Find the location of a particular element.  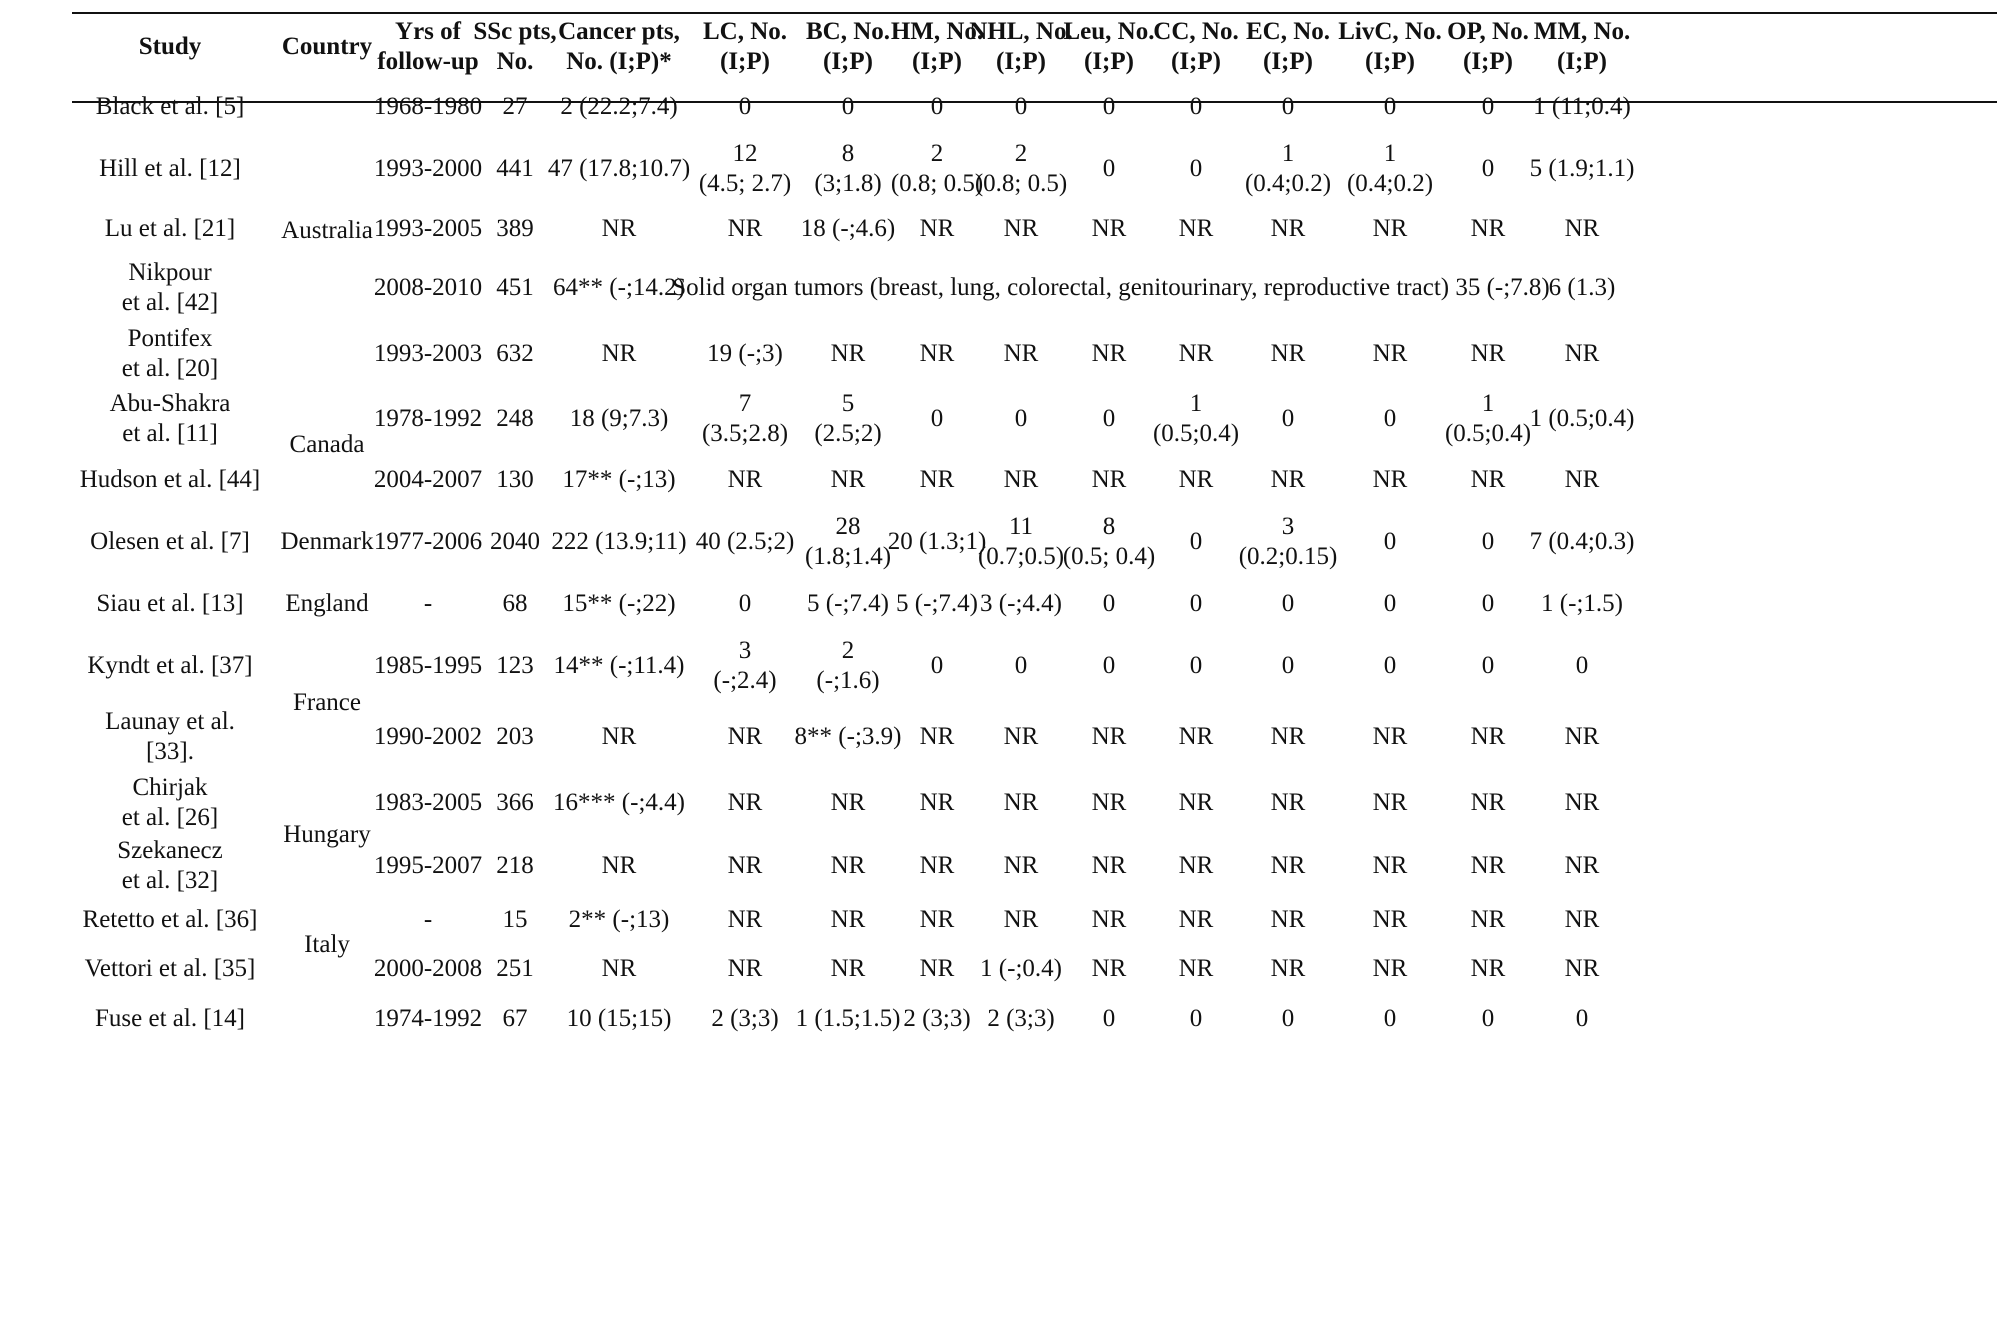

study-cell: Retetto et al. [36] is located at coordinates (170, 920).